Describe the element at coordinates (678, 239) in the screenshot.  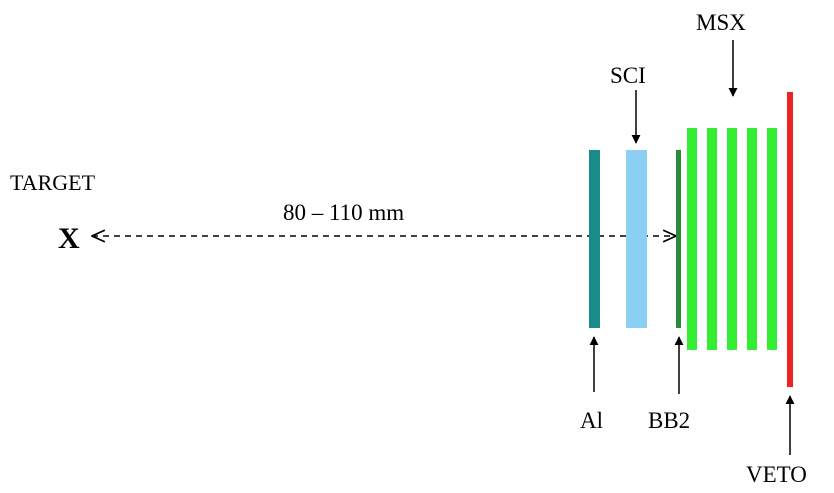
I see `bb2-plate` at that location.